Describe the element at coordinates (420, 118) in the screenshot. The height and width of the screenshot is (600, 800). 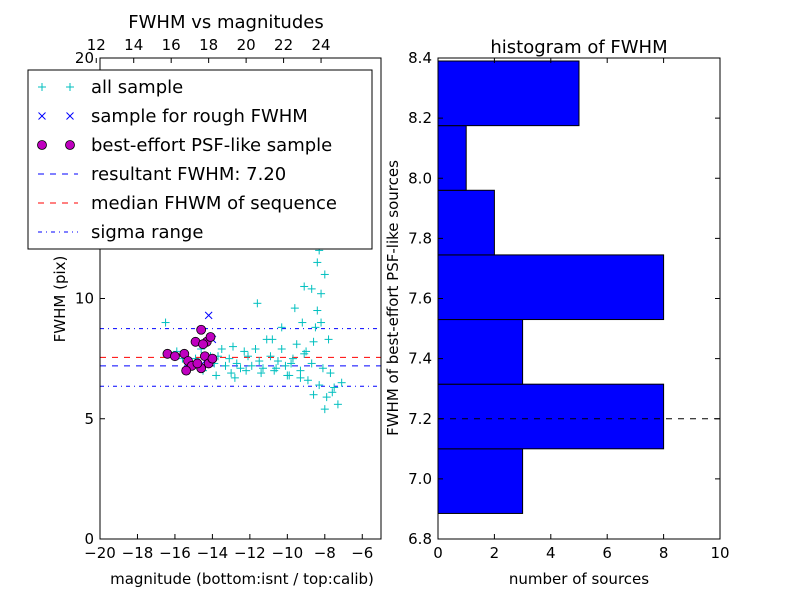
I see `hist-y-tick-label-7: 8.2` at that location.